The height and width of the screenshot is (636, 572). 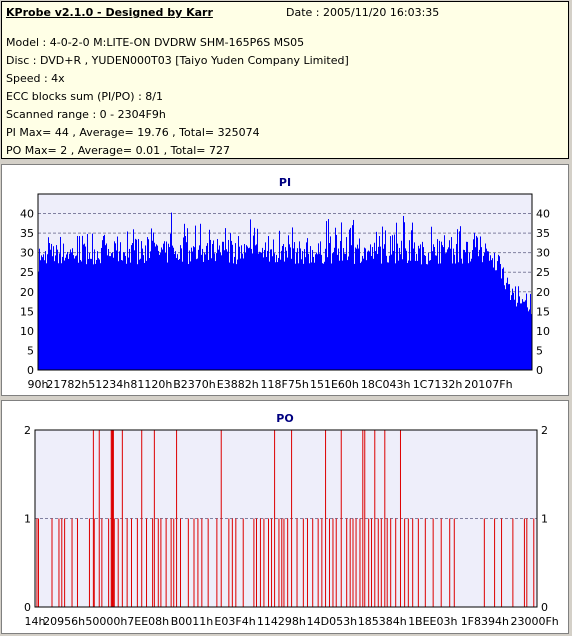 What do you see at coordinates (35, 621) in the screenshot?
I see `x-tick-label: 14h` at bounding box center [35, 621].